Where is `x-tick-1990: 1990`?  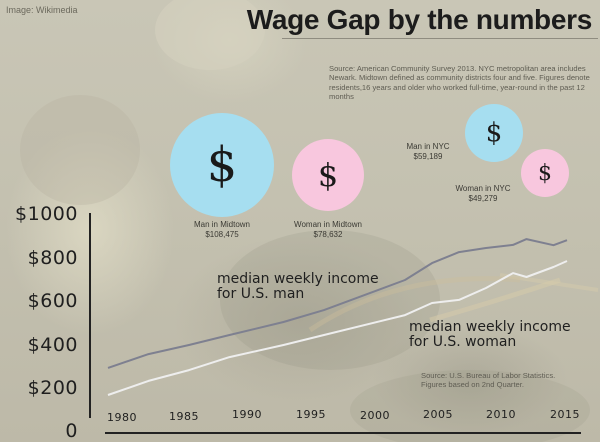
x-tick-1990: 1990 is located at coordinates (247, 414).